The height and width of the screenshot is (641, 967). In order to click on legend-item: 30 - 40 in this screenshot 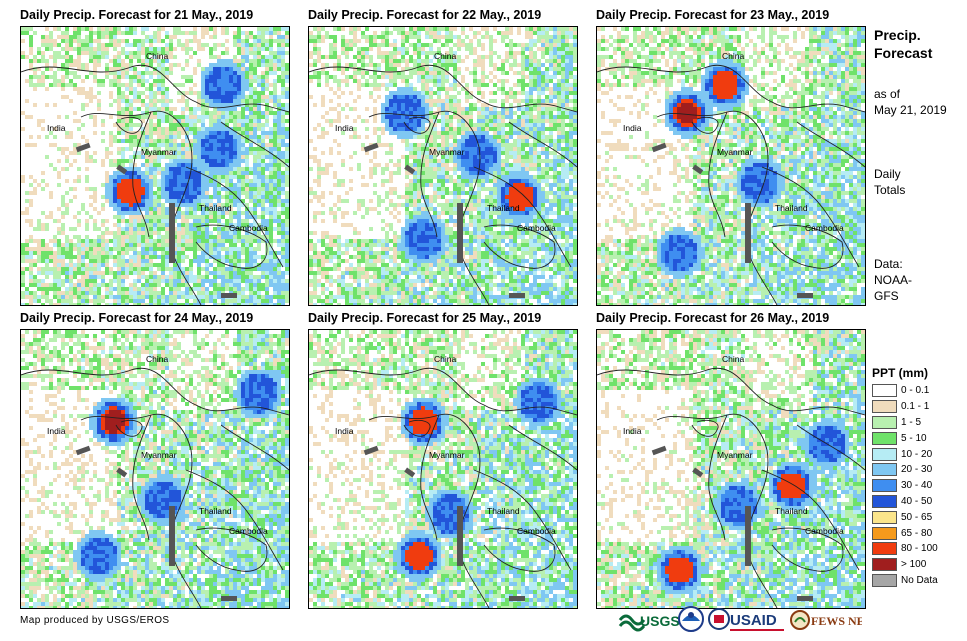, I will do `click(919, 486)`.